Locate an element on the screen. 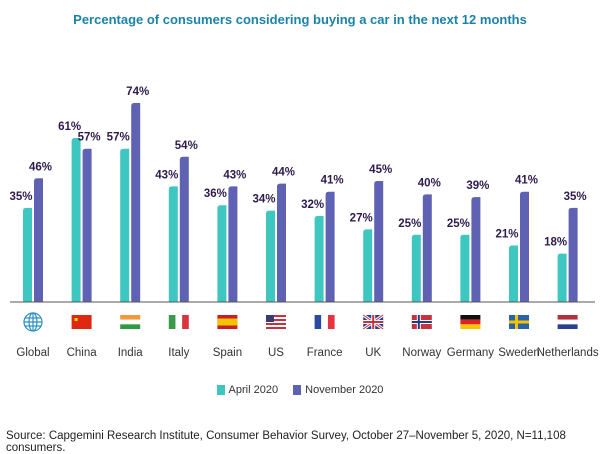 The width and height of the screenshot is (600, 454). us-flag-icon is located at coordinates (276, 322).